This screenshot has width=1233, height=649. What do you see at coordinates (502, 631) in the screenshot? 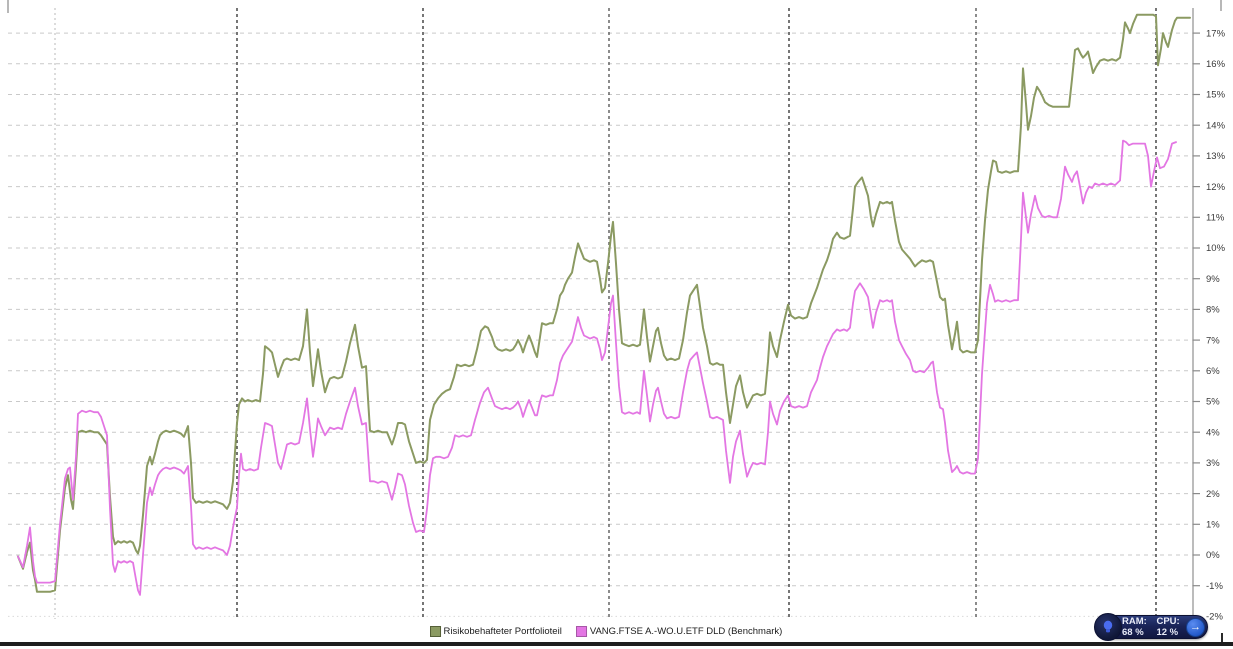
I see `portfolio-series-label: Risikobehafteter Portfolioteil` at bounding box center [502, 631].